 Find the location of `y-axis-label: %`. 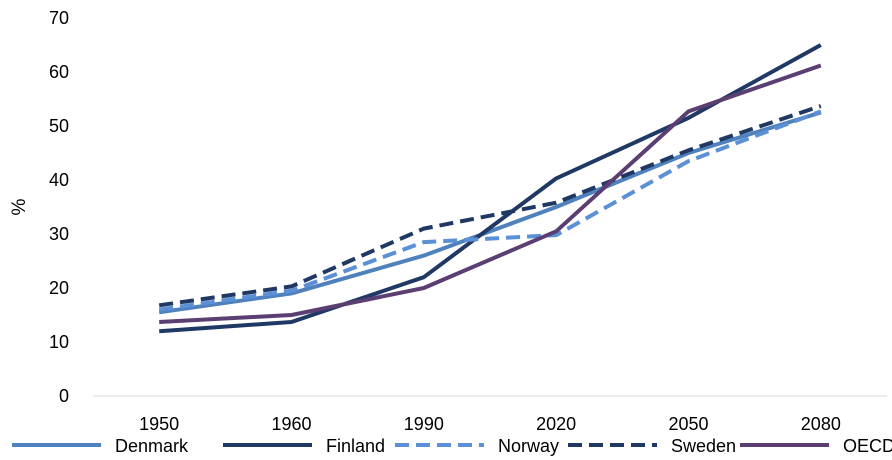

y-axis-label: % is located at coordinates (19, 206).